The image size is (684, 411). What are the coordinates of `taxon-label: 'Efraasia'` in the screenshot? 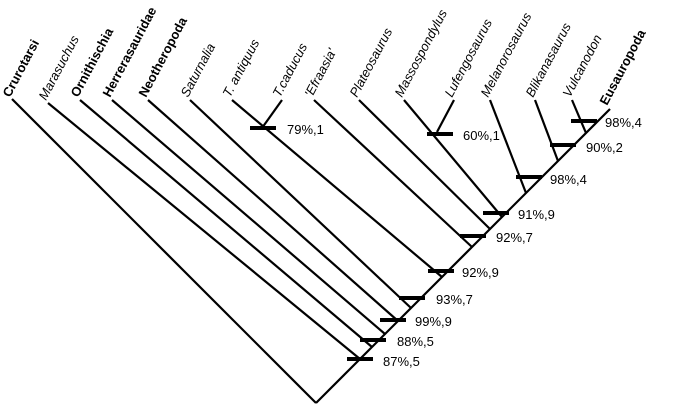 It's located at (320, 72).